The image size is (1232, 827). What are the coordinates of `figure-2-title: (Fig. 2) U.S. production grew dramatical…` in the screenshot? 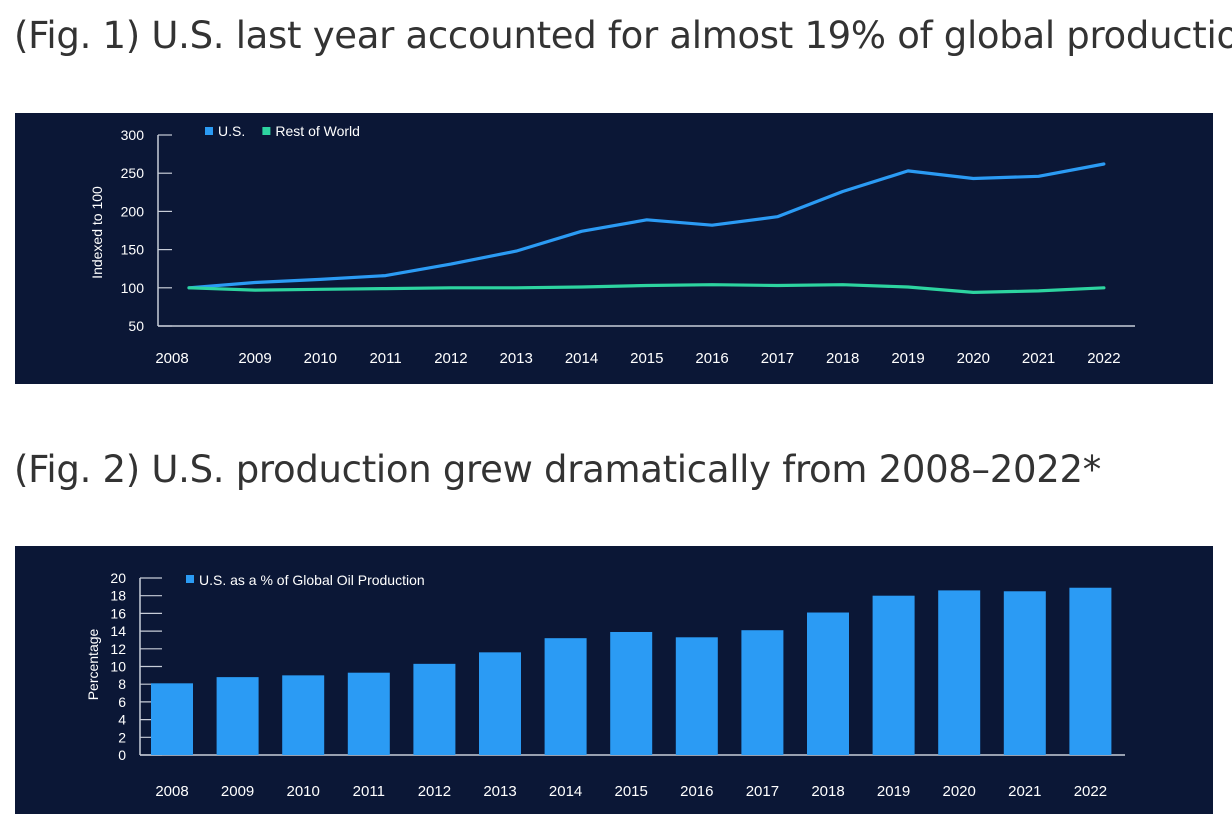 It's located at (557, 469).